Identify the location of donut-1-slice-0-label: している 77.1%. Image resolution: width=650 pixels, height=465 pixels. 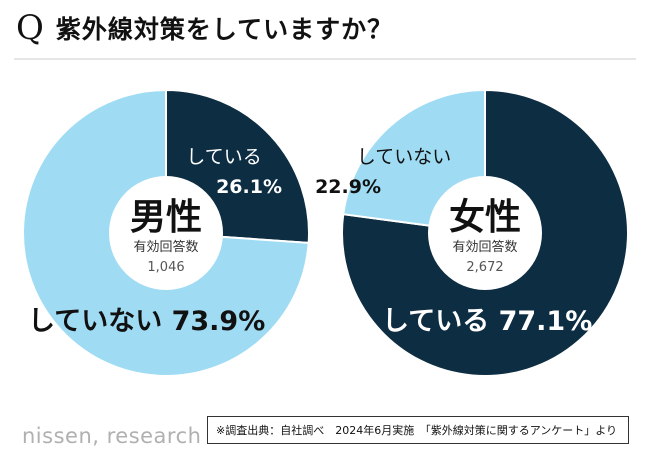
(487, 321).